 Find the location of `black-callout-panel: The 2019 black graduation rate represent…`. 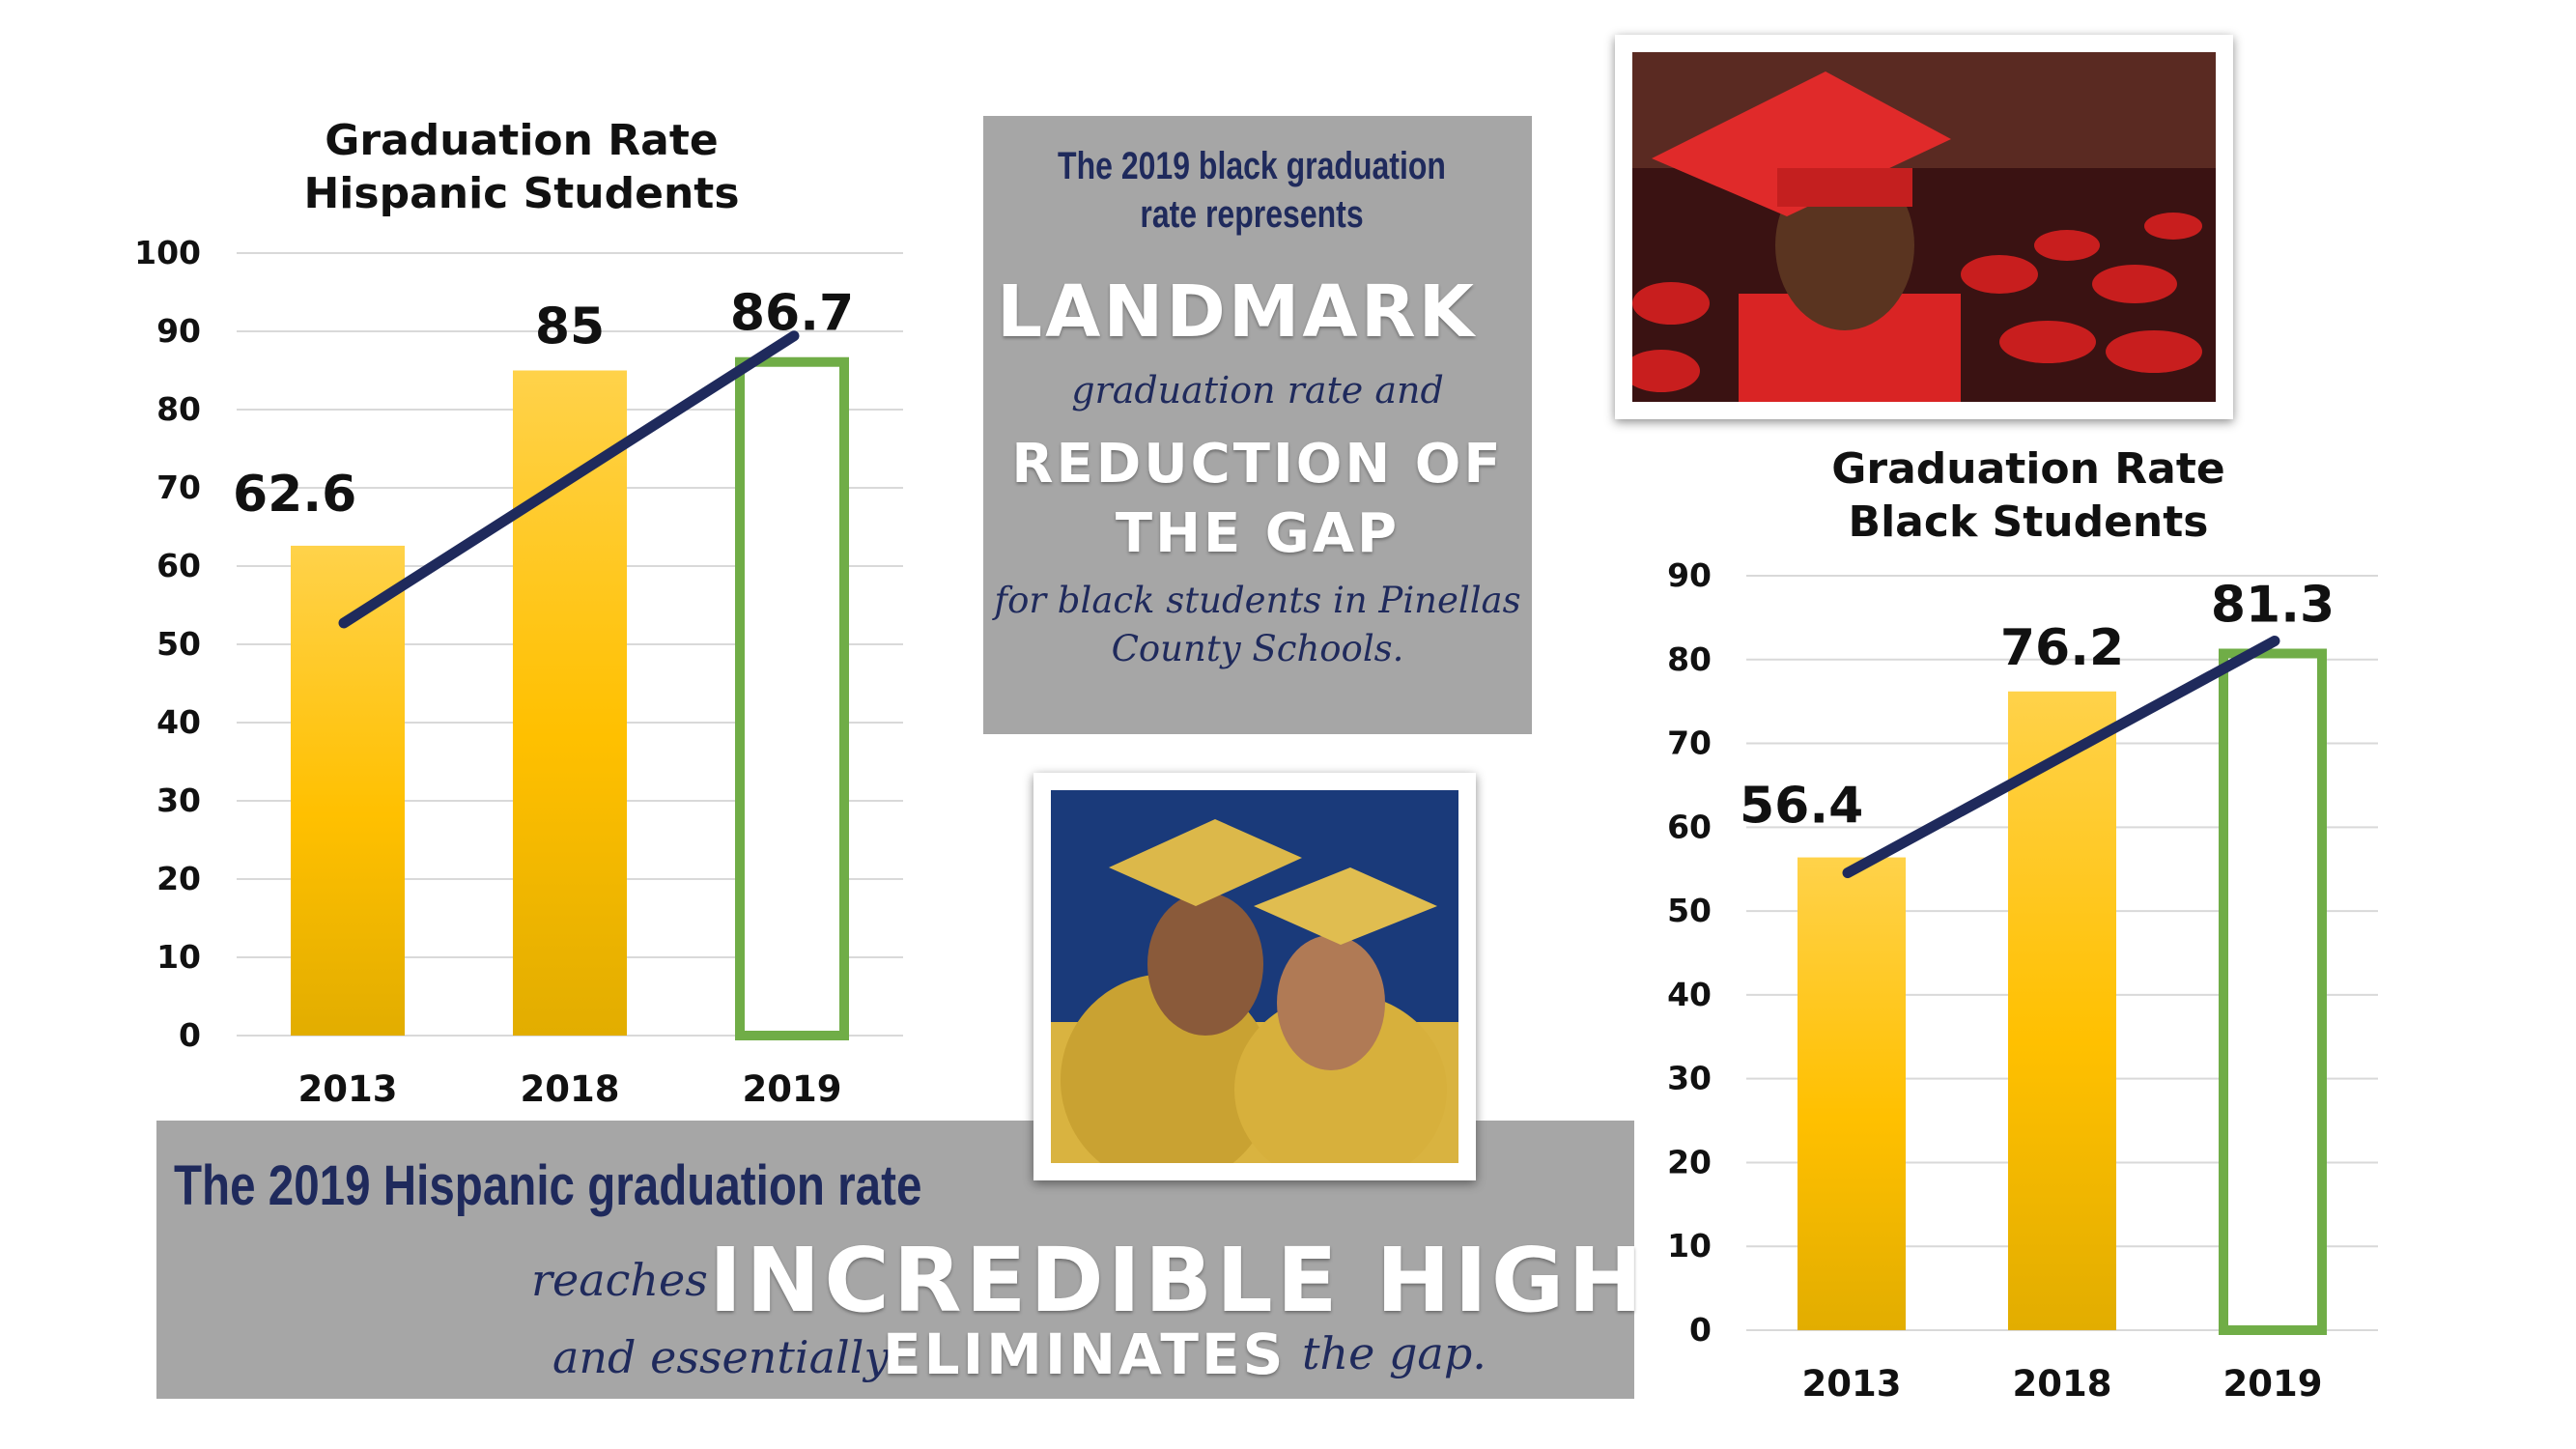

black-callout-panel: The 2019 black graduation rate represent… is located at coordinates (1257, 425).